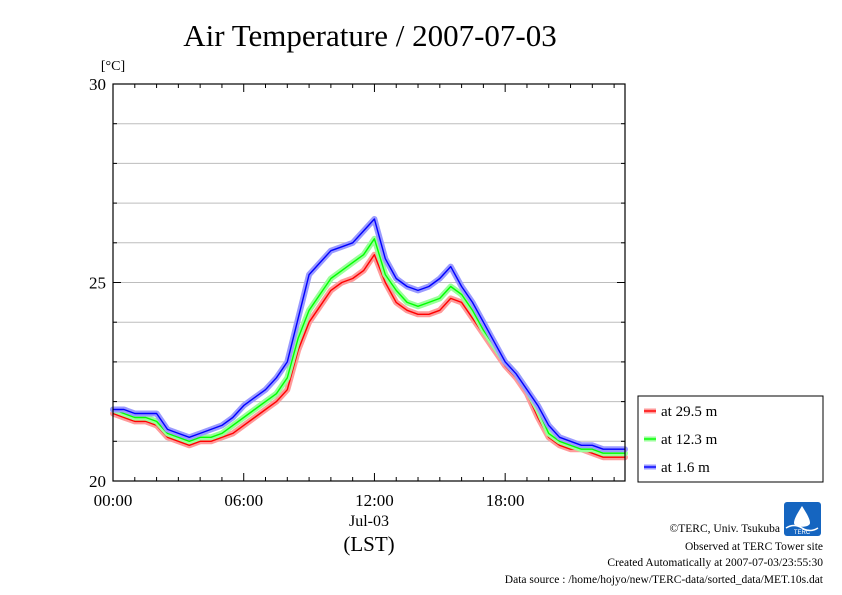  What do you see at coordinates (802, 519) in the screenshot?
I see `terc-logo: TERC` at bounding box center [802, 519].